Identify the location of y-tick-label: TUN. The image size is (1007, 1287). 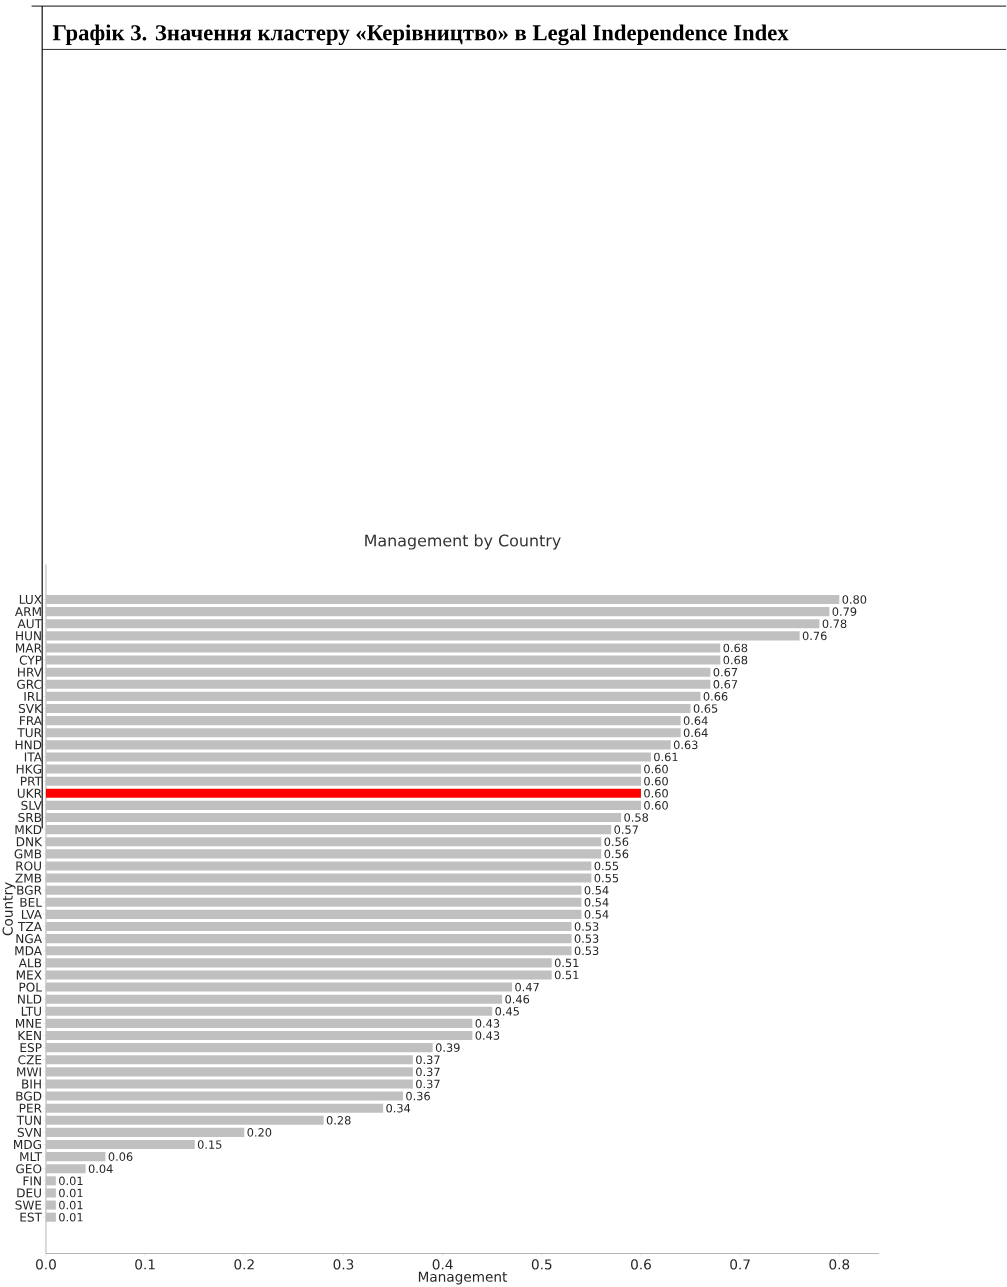
(28, 1120).